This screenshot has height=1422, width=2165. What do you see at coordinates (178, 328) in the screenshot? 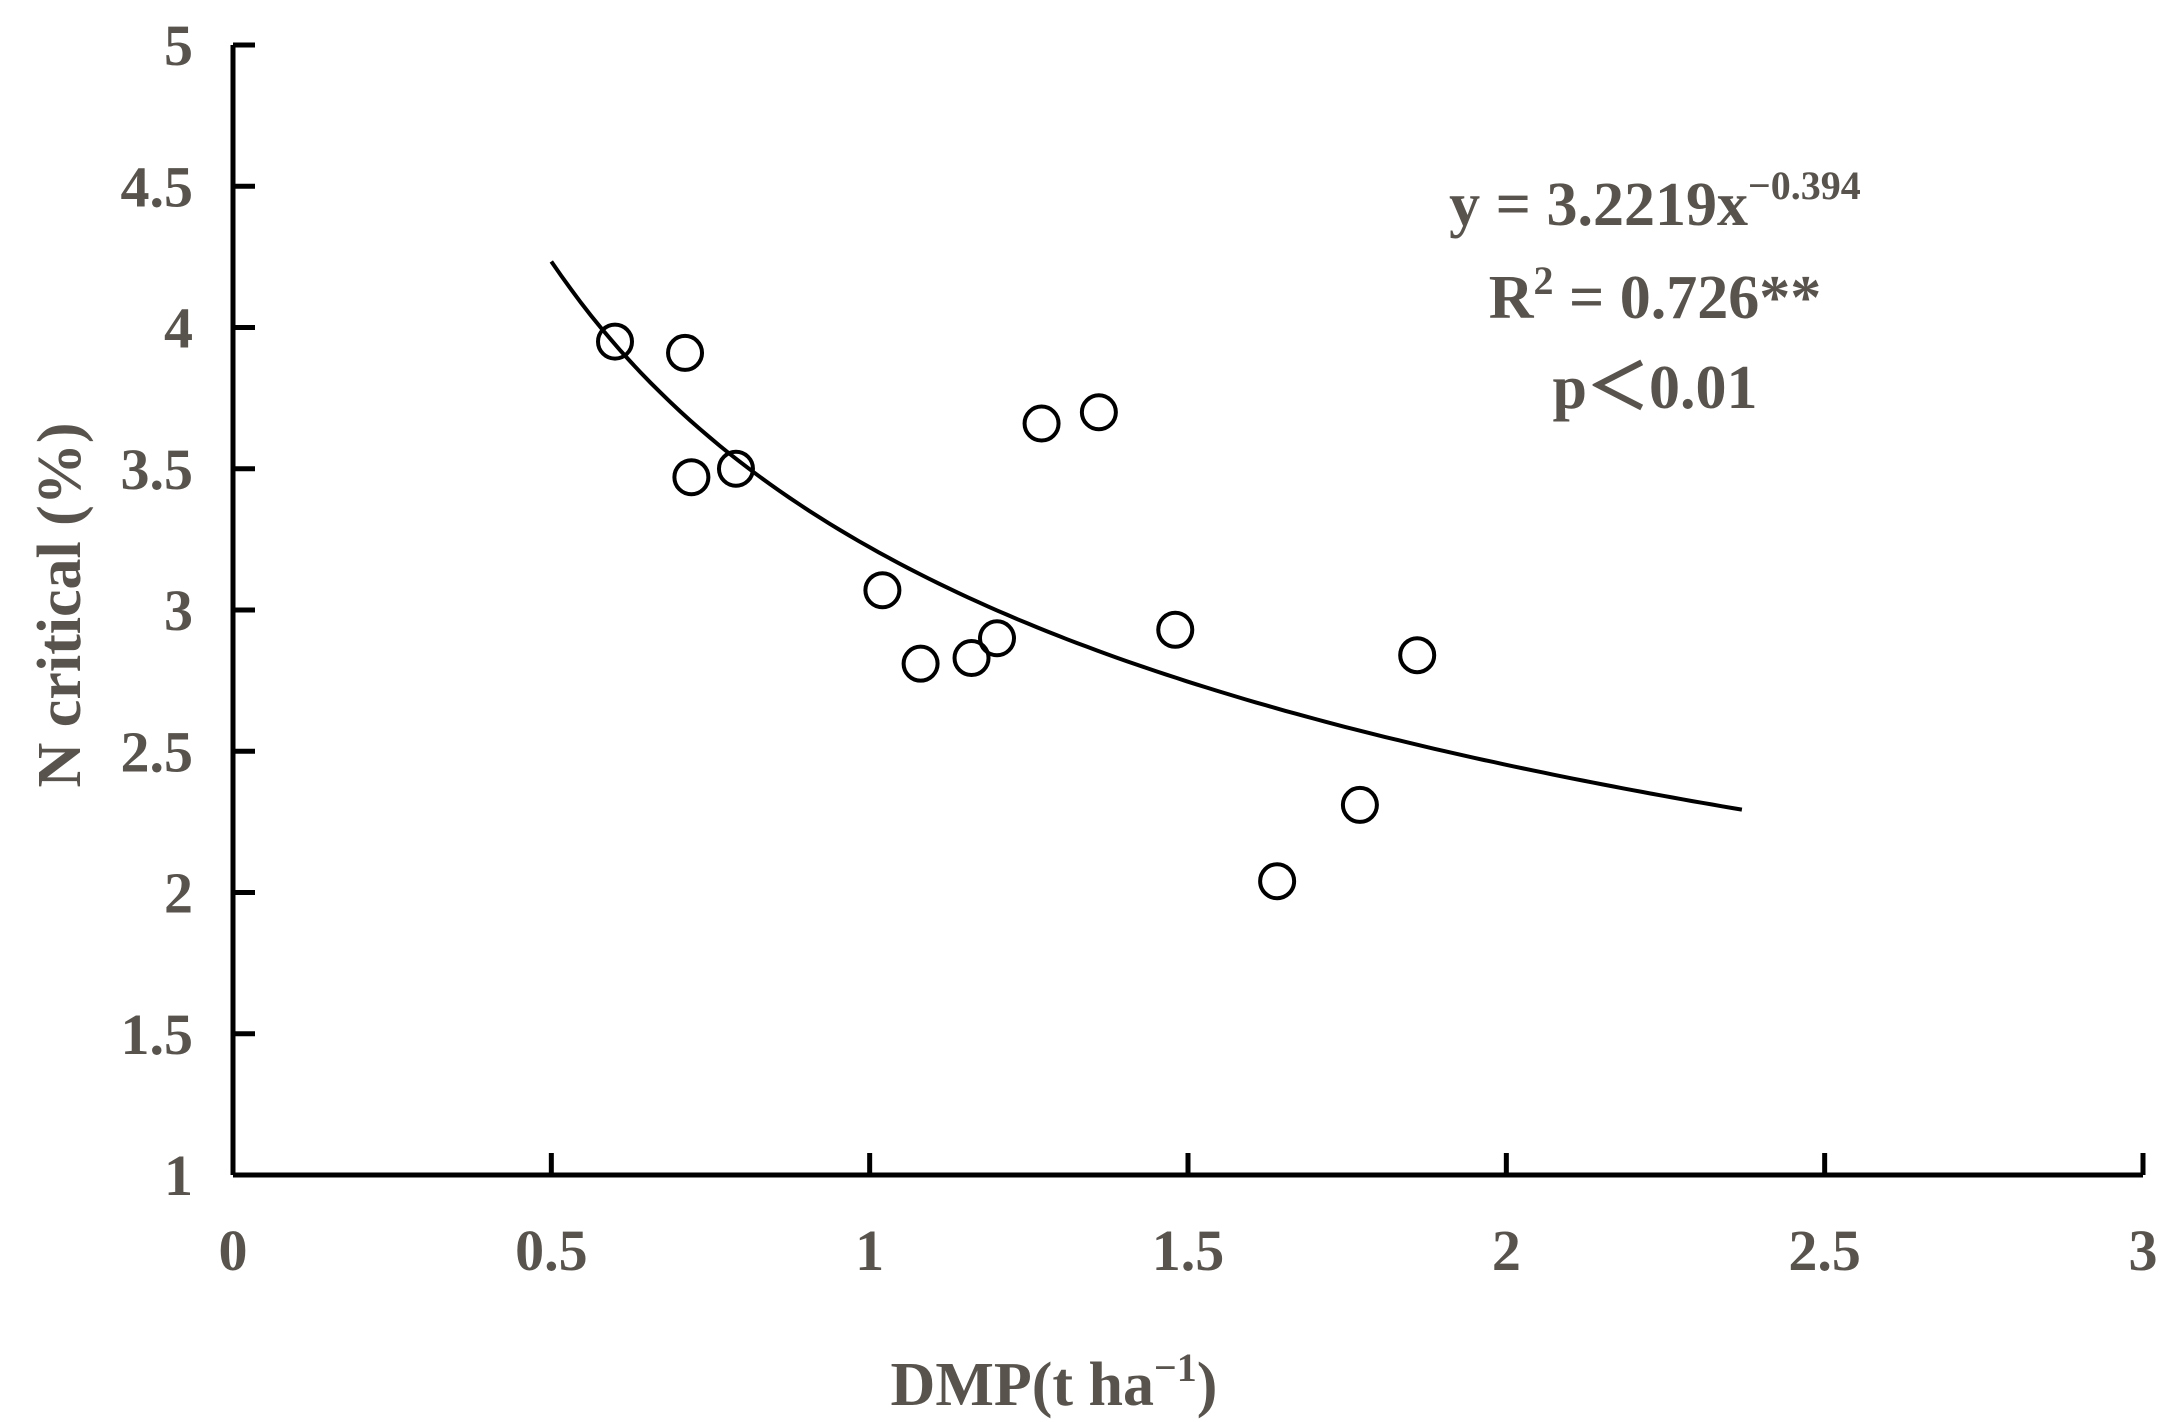
I see `y-tick-label: 4` at bounding box center [178, 328].